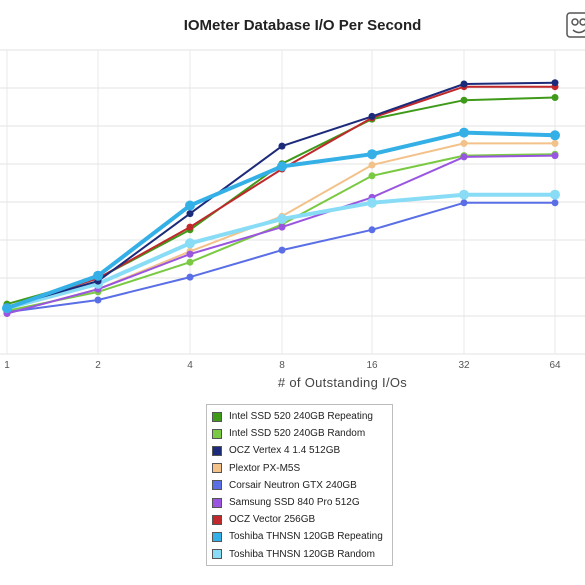  What do you see at coordinates (190, 365) in the screenshot?
I see `x-tick-label: 4` at bounding box center [190, 365].